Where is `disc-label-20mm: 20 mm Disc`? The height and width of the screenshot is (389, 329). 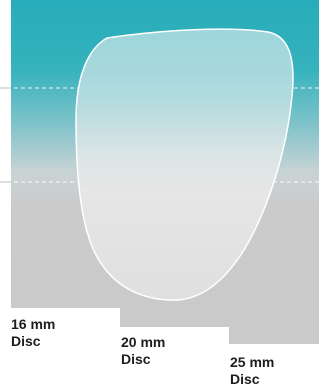
disc-label-20mm: 20 mm Disc is located at coordinates (143, 351).